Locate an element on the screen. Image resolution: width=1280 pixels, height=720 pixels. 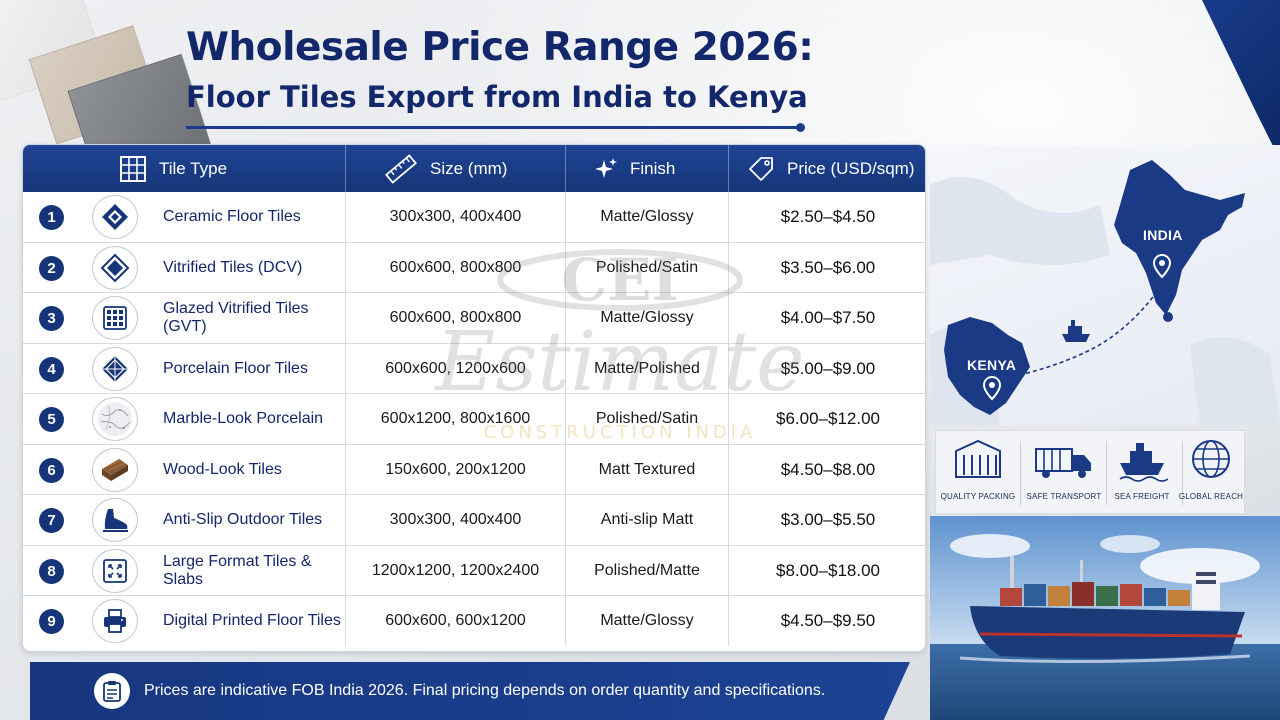
tile-type-cell: 6 Wood-Look Tiles is located at coordinates (184, 469).